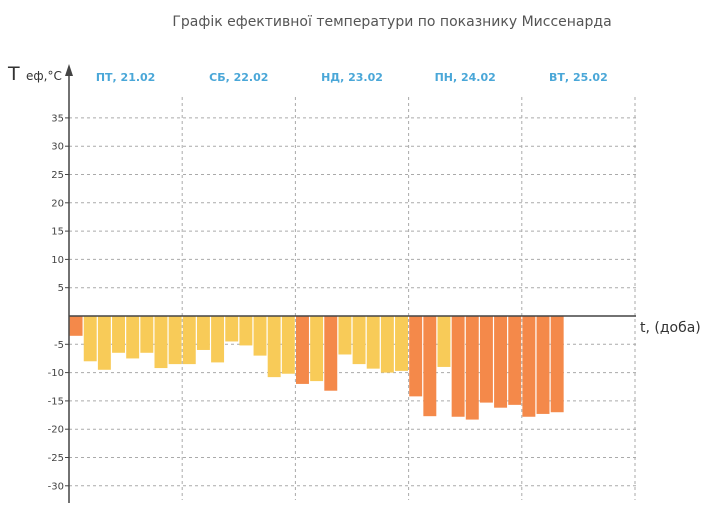  What do you see at coordinates (57, 175) in the screenshot?
I see `y-tick-label: 25` at bounding box center [57, 175].